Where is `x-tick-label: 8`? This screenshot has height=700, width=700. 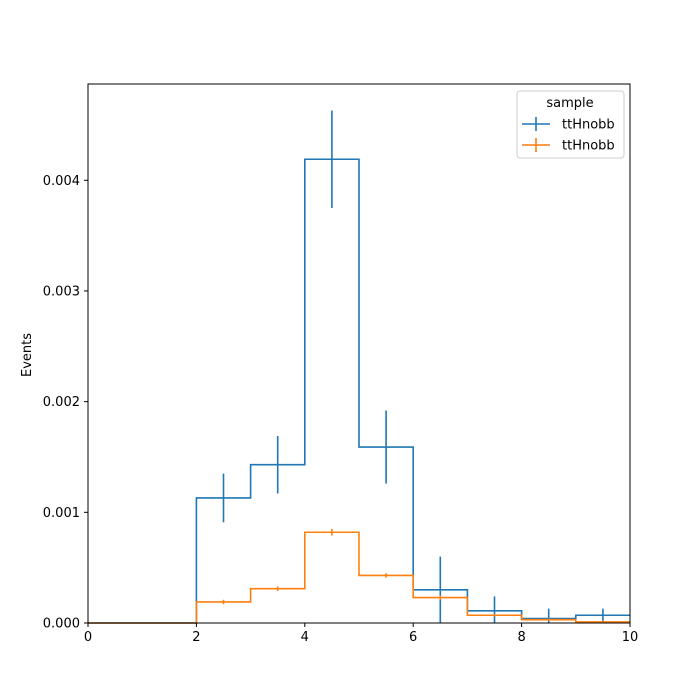
x-tick-label: 8 is located at coordinates (521, 637).